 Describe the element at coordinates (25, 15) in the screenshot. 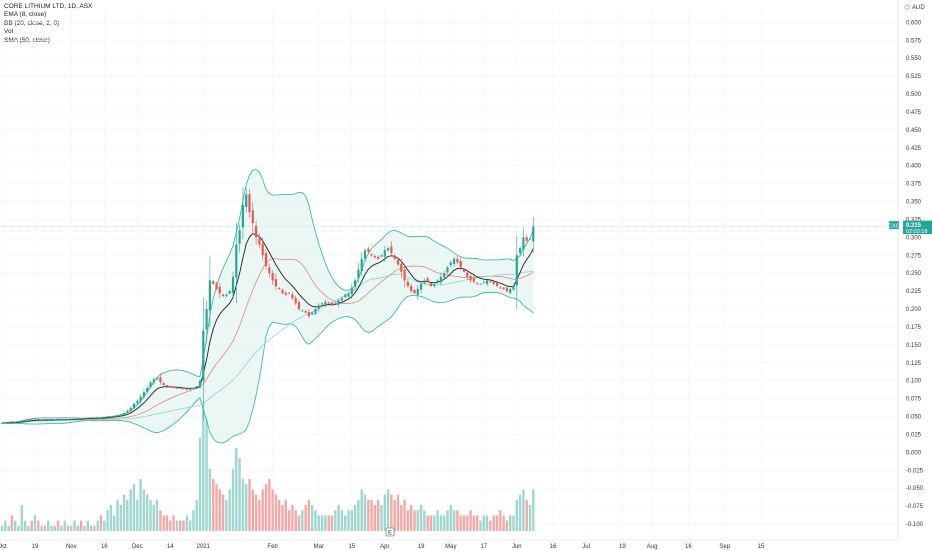

I see `legend-ema: EMA (8, close)` at that location.